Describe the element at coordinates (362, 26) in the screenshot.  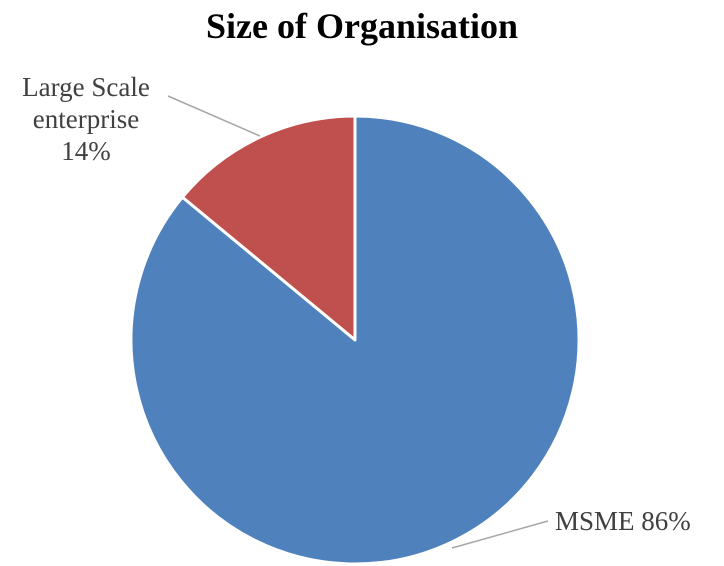
I see `chart-title: Size of Organisation` at that location.